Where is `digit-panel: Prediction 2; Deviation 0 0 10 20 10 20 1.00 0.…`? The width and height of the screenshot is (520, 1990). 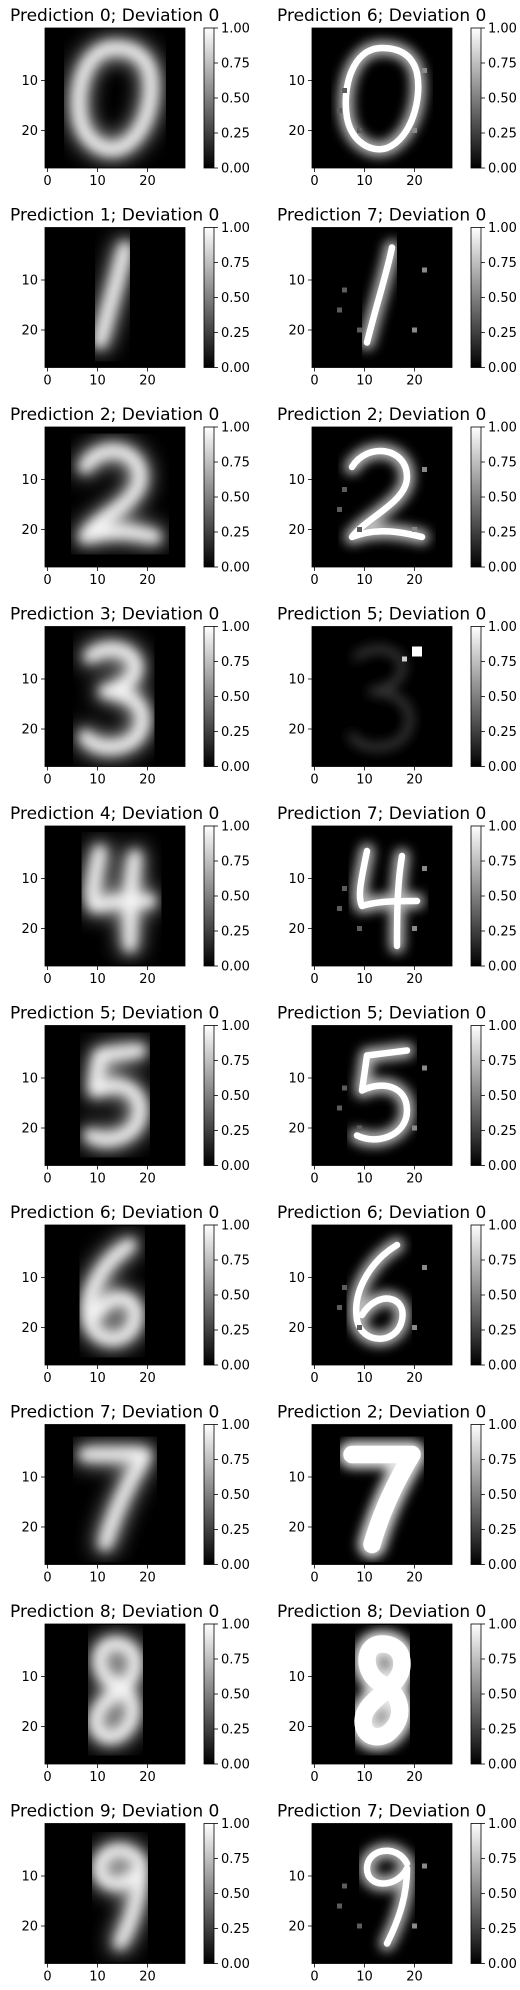
digit-panel: Prediction 2; Deviation 0 0 10 20 10 20 1.00 0.… is located at coordinates (397, 1494).